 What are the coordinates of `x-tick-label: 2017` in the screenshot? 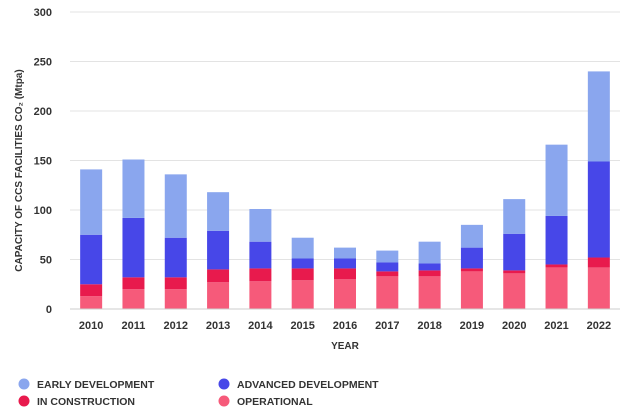 It's located at (387, 326).